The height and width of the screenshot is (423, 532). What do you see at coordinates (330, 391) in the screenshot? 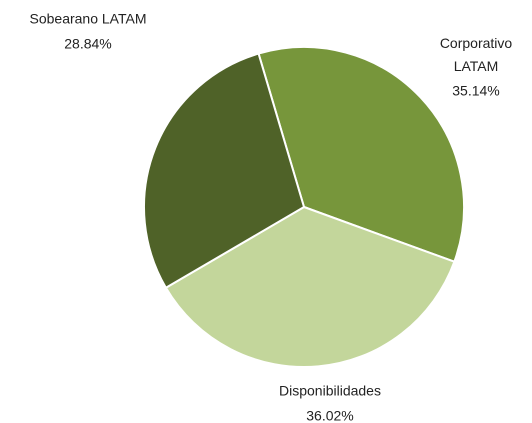
I see `slice-label: Disponibilidades` at bounding box center [330, 391].